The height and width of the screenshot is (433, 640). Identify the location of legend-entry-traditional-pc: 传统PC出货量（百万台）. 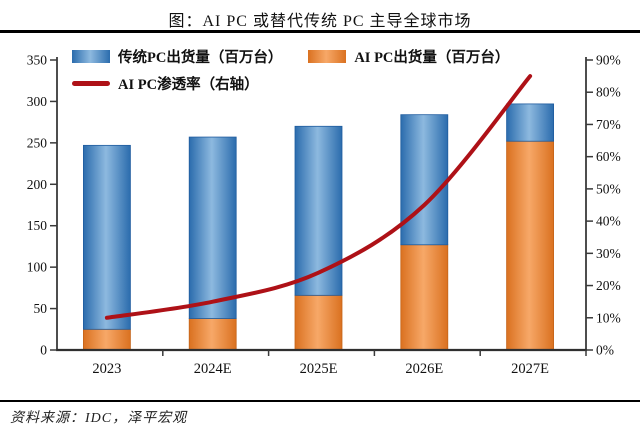
(177, 56).